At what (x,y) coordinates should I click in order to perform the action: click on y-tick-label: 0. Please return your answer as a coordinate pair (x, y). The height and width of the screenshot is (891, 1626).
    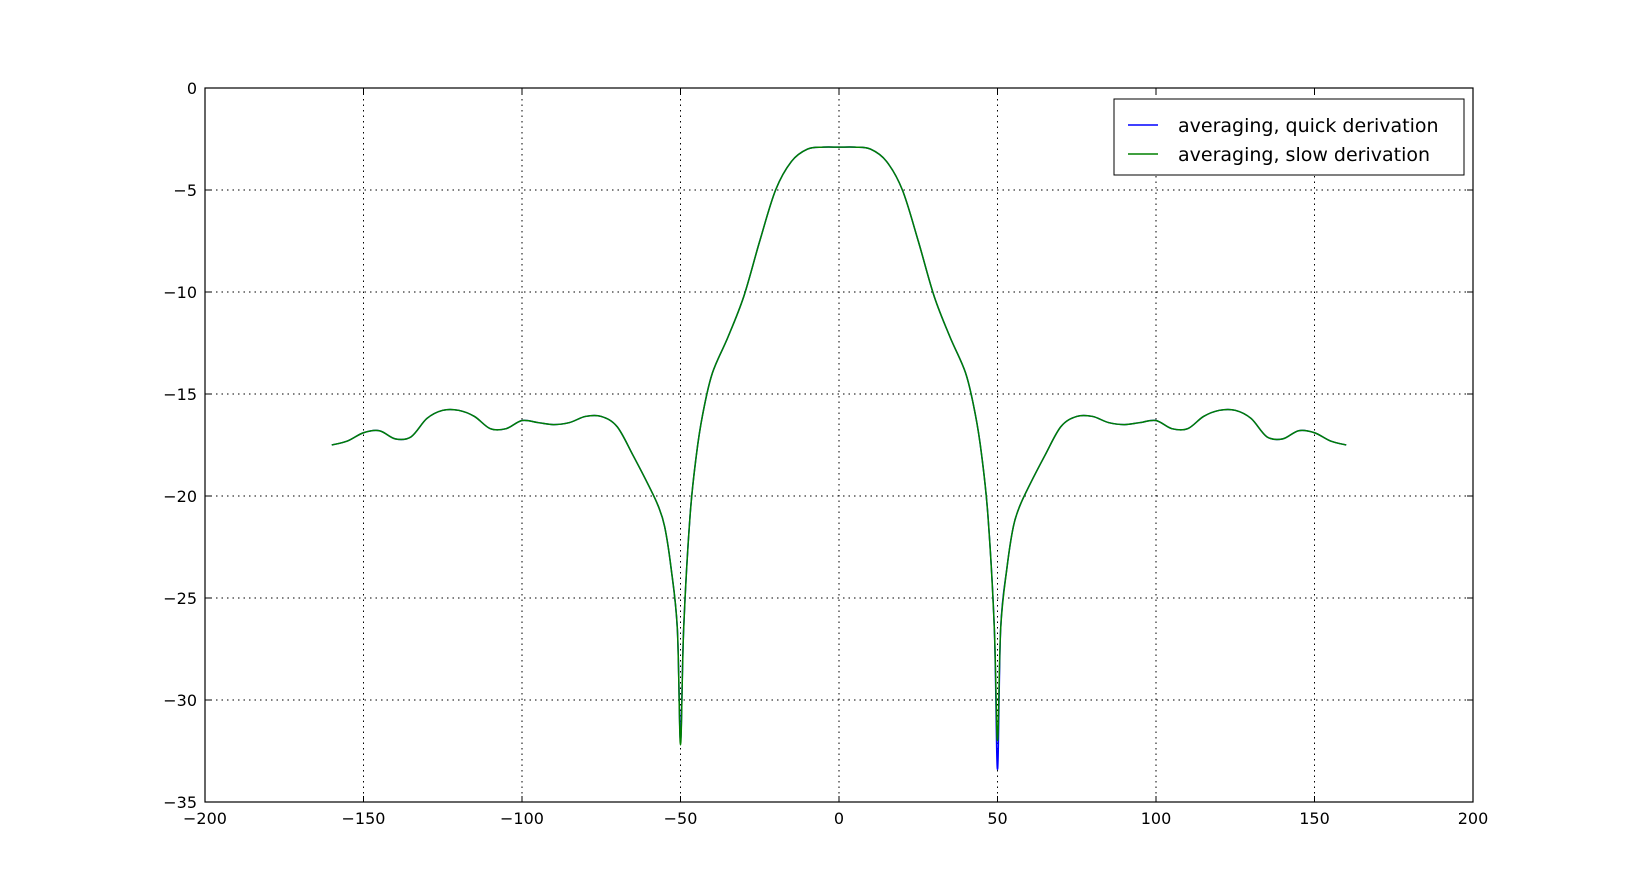
    Looking at the image, I should click on (192, 88).